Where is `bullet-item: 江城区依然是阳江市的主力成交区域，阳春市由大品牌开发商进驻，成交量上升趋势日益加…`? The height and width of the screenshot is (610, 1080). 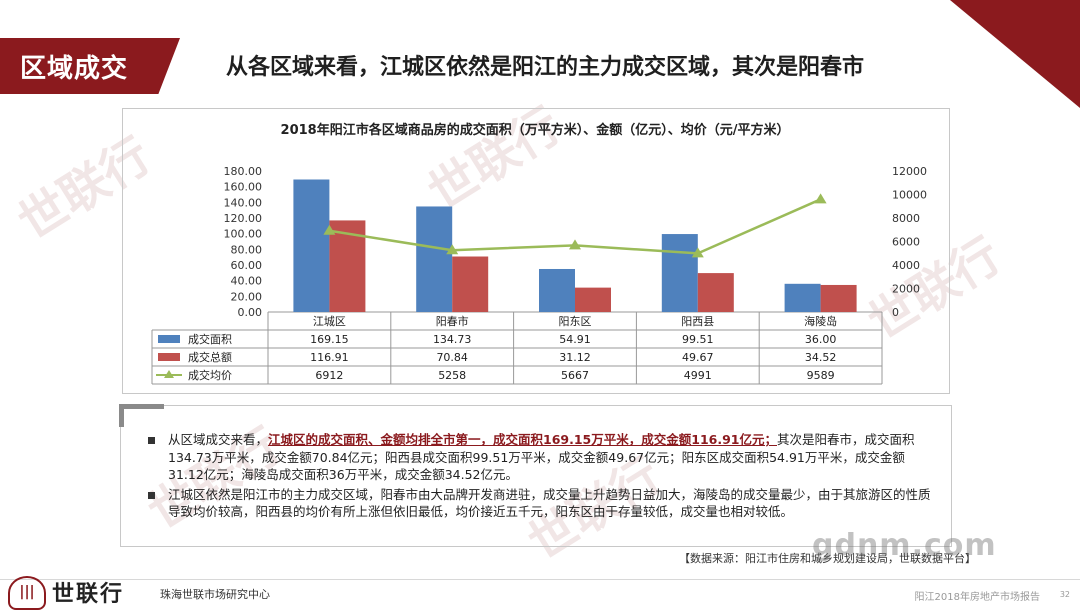
bullet-item: 江城区依然是阳江市的主力成交区域，阳春市由大品牌开发商进驻，成交量上升趋势日益加… is located at coordinates (540, 503).